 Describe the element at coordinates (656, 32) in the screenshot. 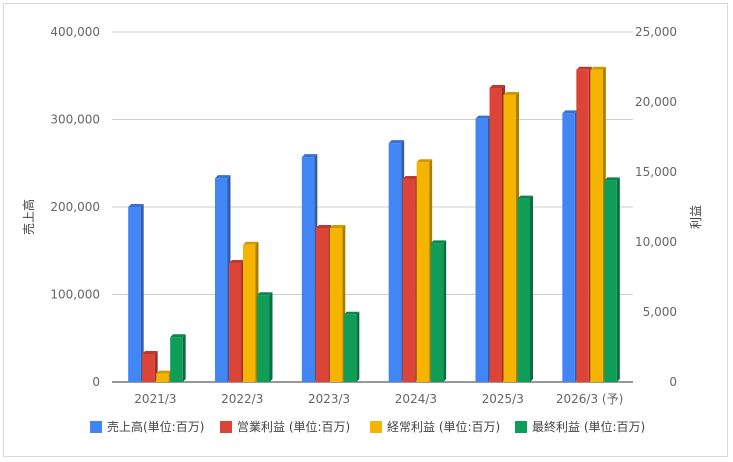

I see `y-tick-label-right: 25,000` at that location.